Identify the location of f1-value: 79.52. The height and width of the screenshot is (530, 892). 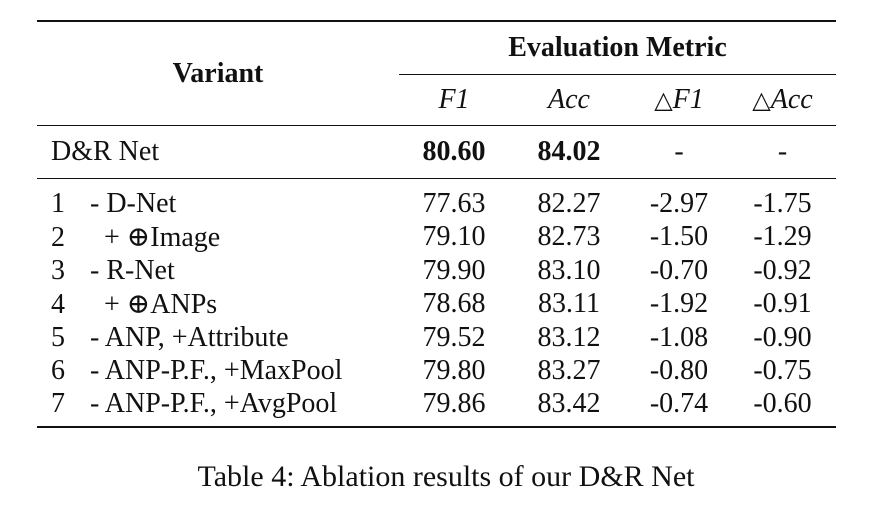
(454, 337).